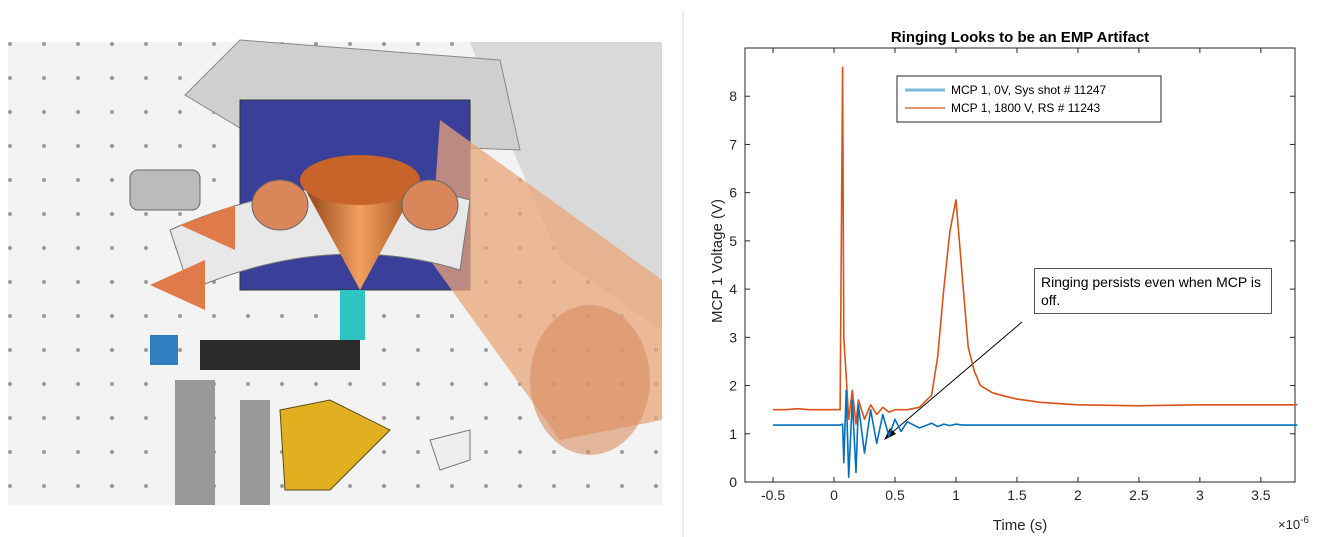 This screenshot has height=537, width=1338. Describe the element at coordinates (895, 495) in the screenshot. I see `x-tick-label: 0.5` at that location.